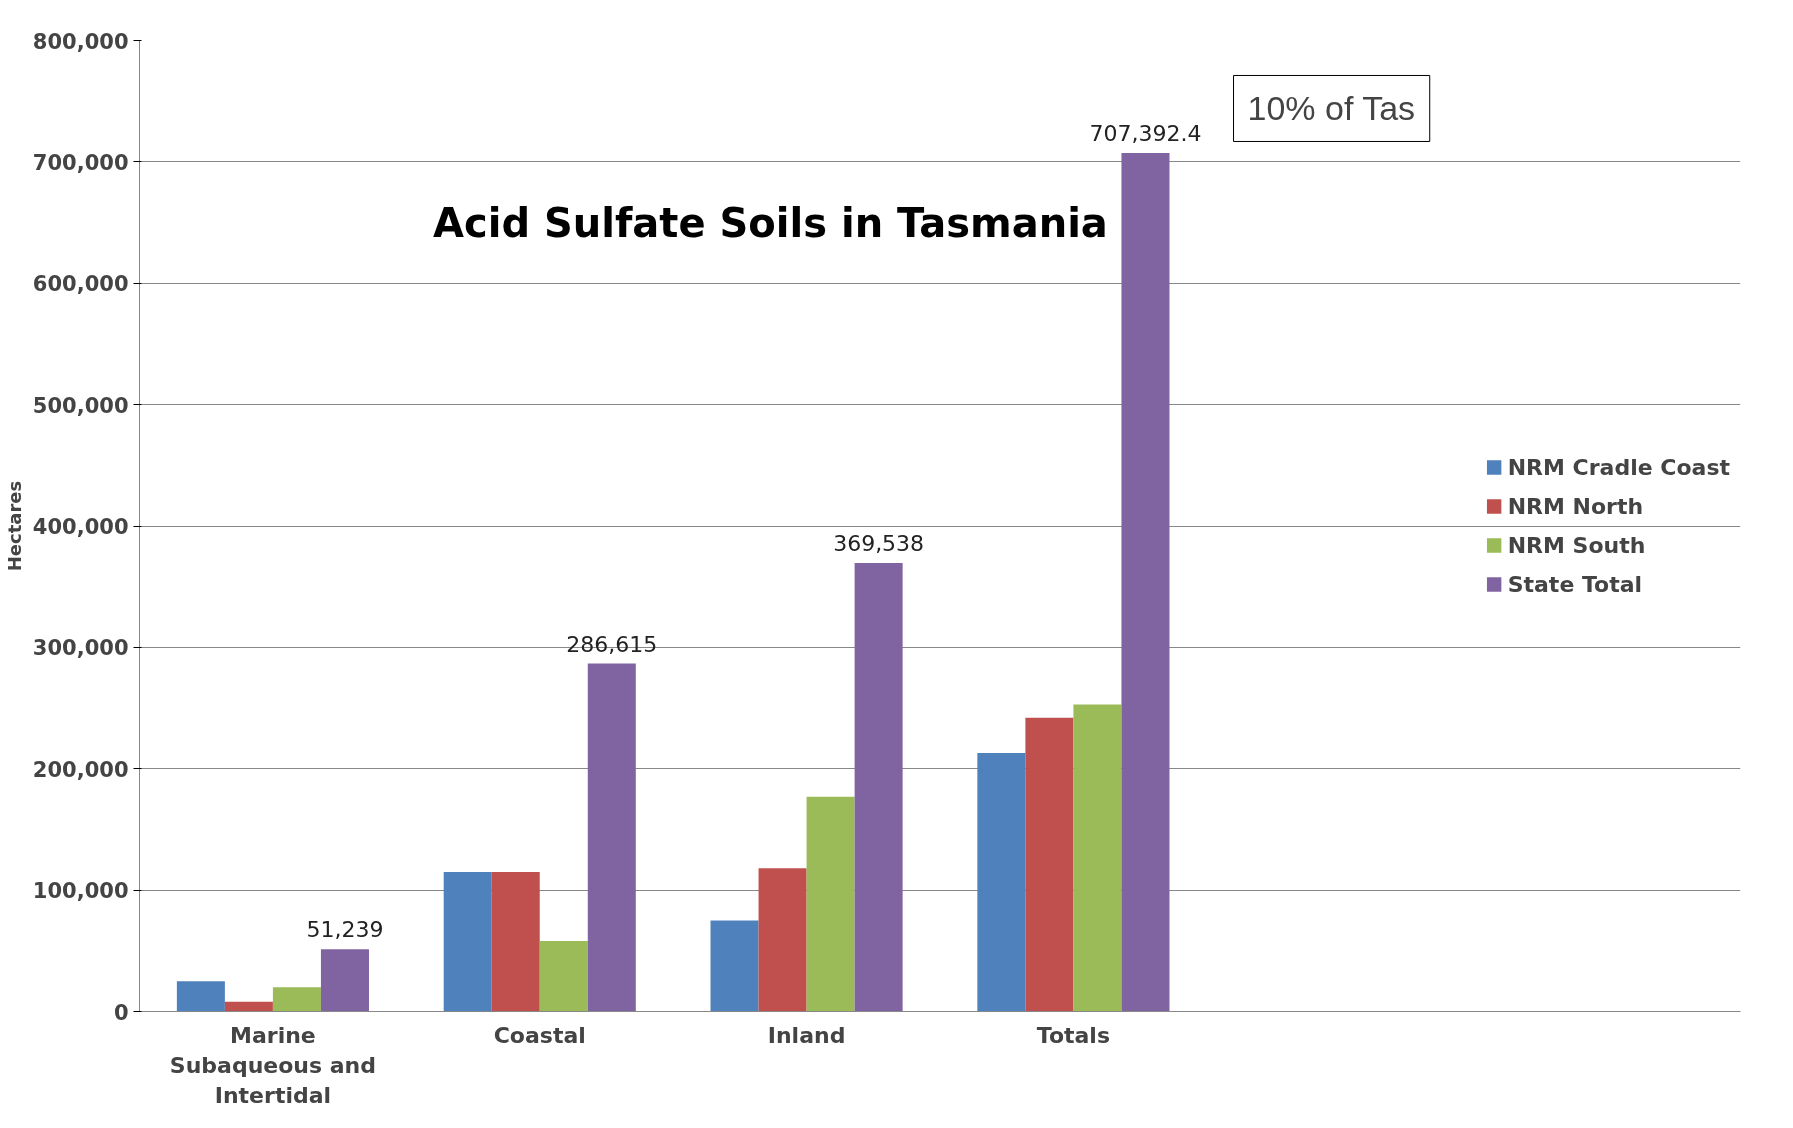  What do you see at coordinates (879, 543) in the screenshot?
I see `data-label: 369,538` at bounding box center [879, 543].